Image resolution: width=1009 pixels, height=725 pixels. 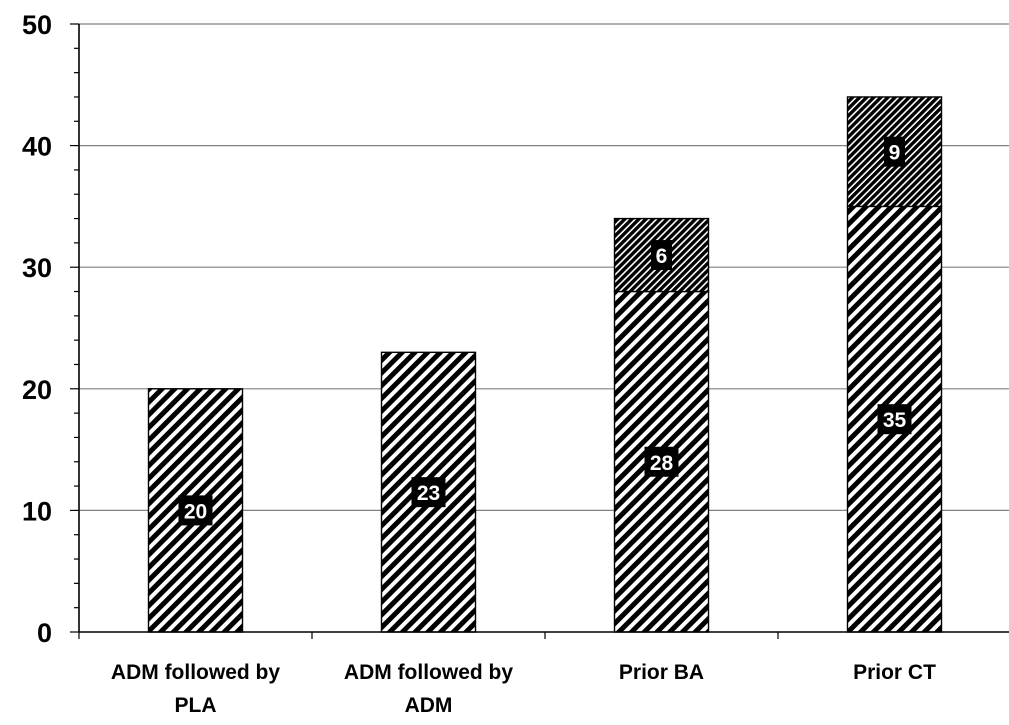 What do you see at coordinates (195, 689) in the screenshot?
I see `x-category-label: ADM followed by PLA` at bounding box center [195, 689].